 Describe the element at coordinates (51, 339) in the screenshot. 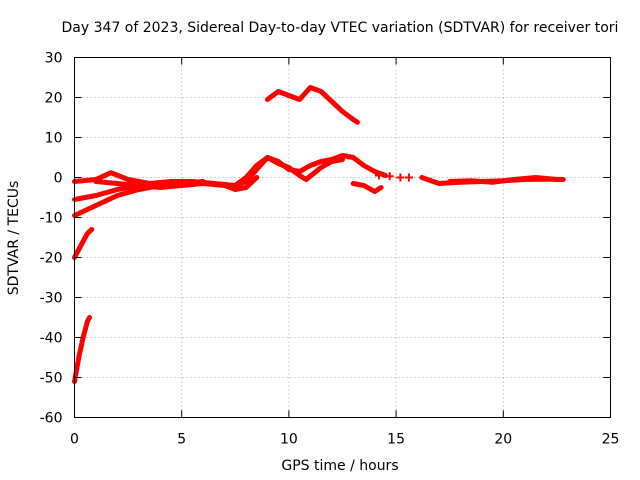

I see `y-tick-label: -40` at that location.